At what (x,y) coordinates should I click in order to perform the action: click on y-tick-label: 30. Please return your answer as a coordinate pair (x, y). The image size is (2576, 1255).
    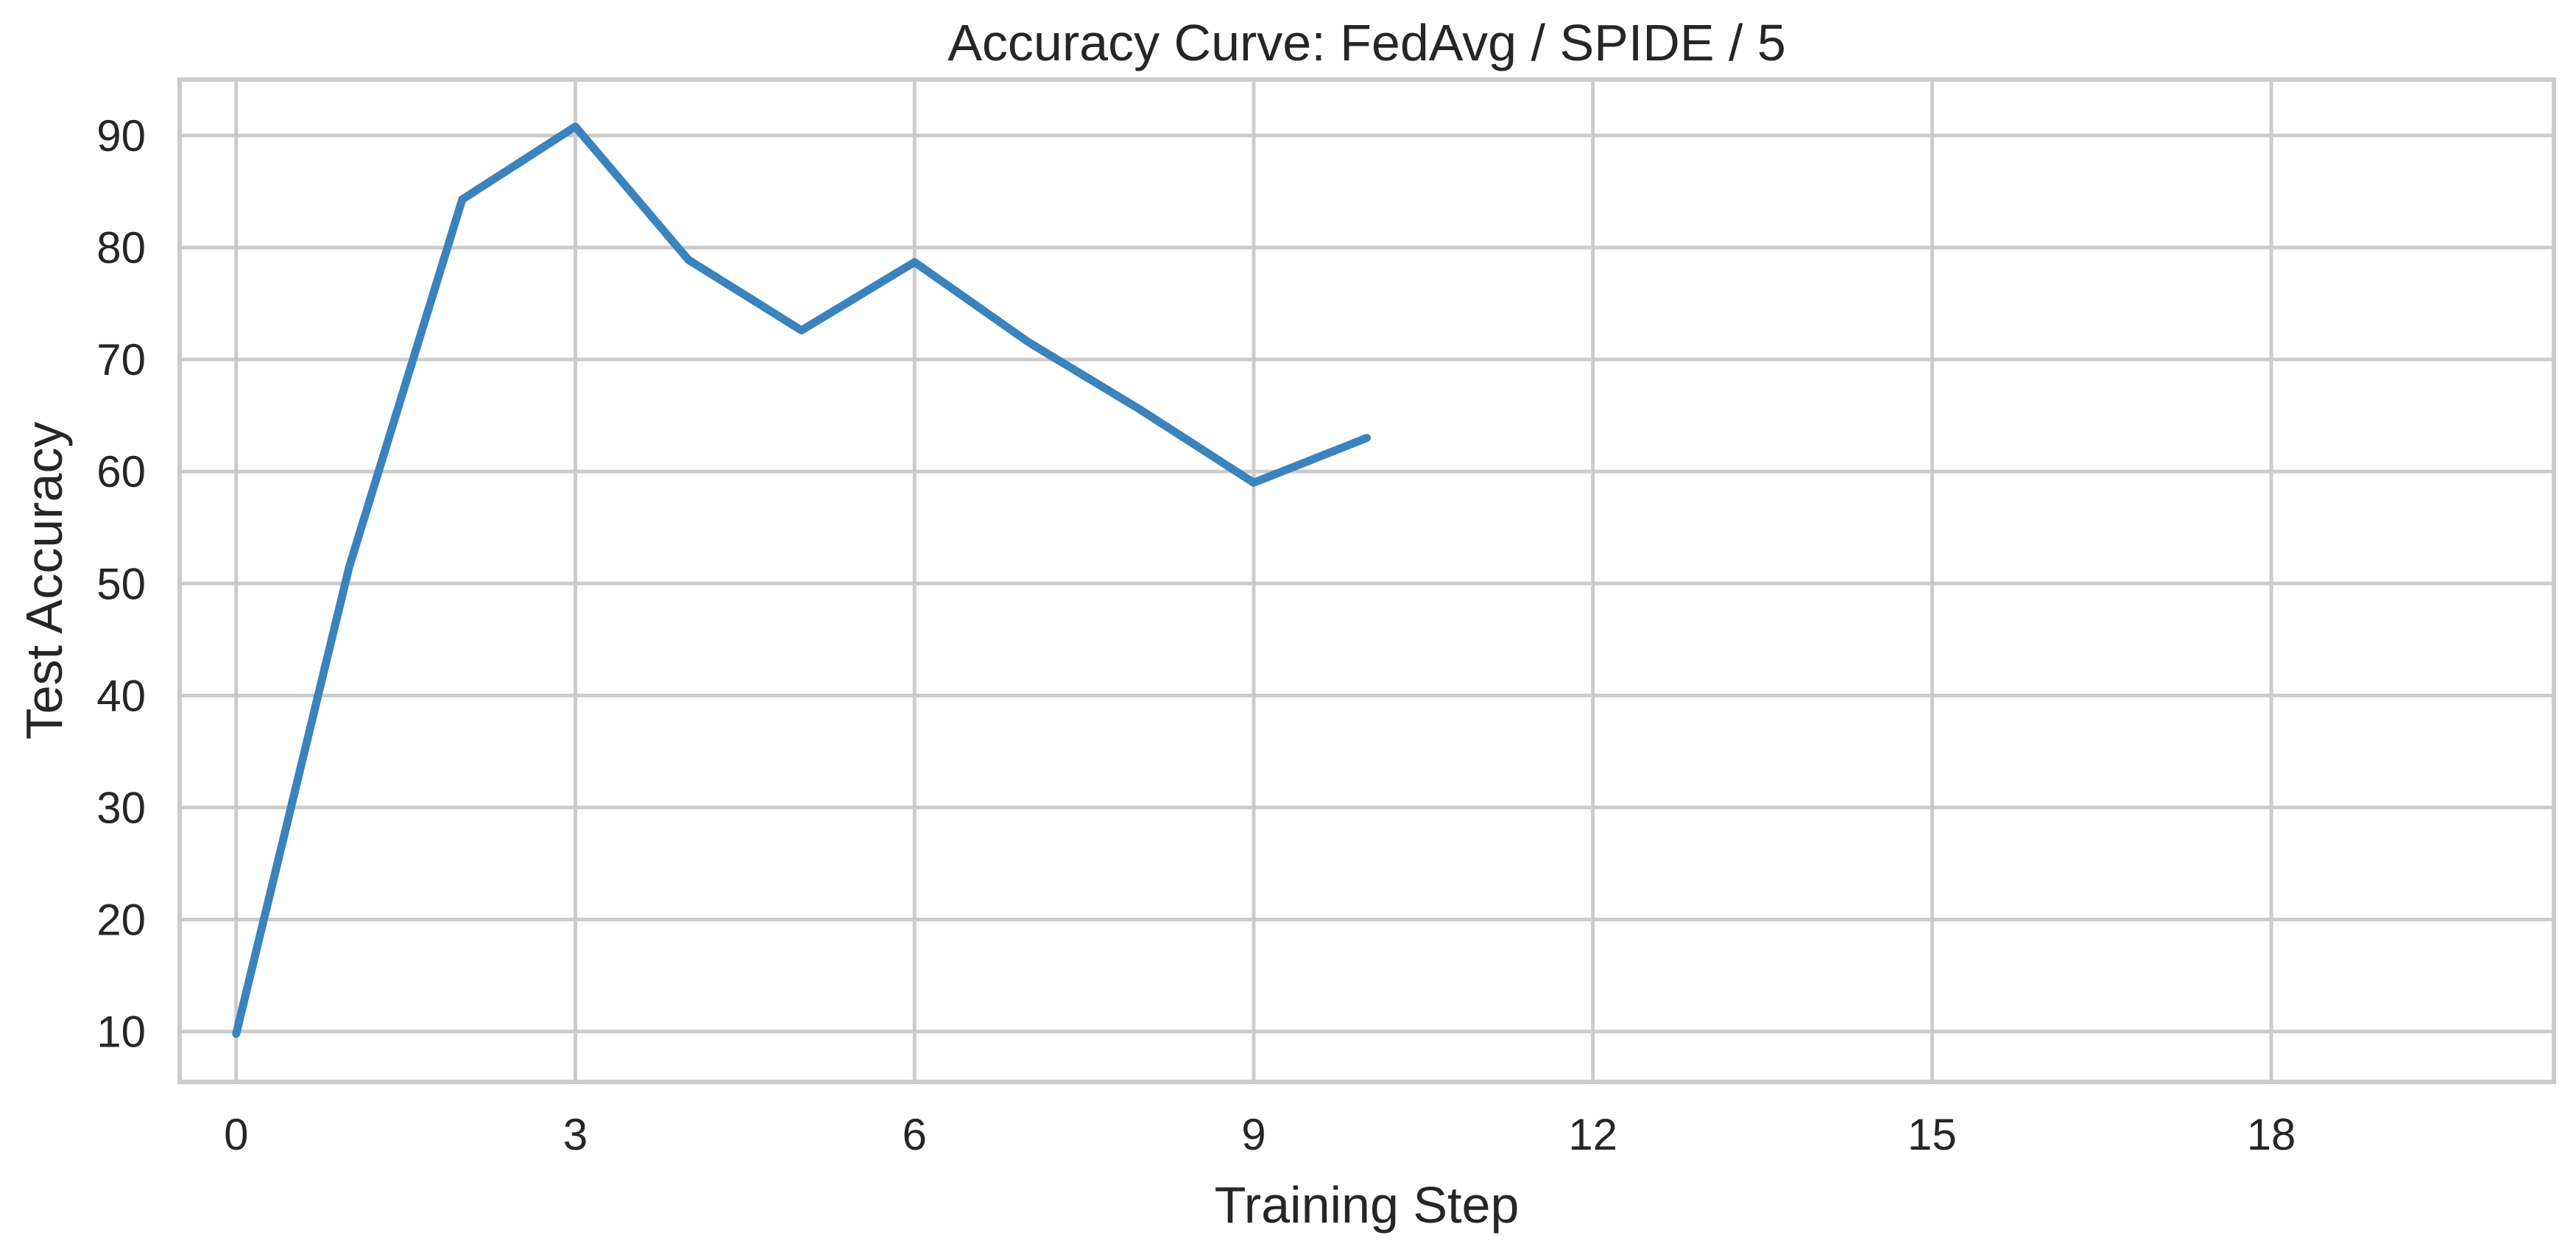
    Looking at the image, I should click on (121, 807).